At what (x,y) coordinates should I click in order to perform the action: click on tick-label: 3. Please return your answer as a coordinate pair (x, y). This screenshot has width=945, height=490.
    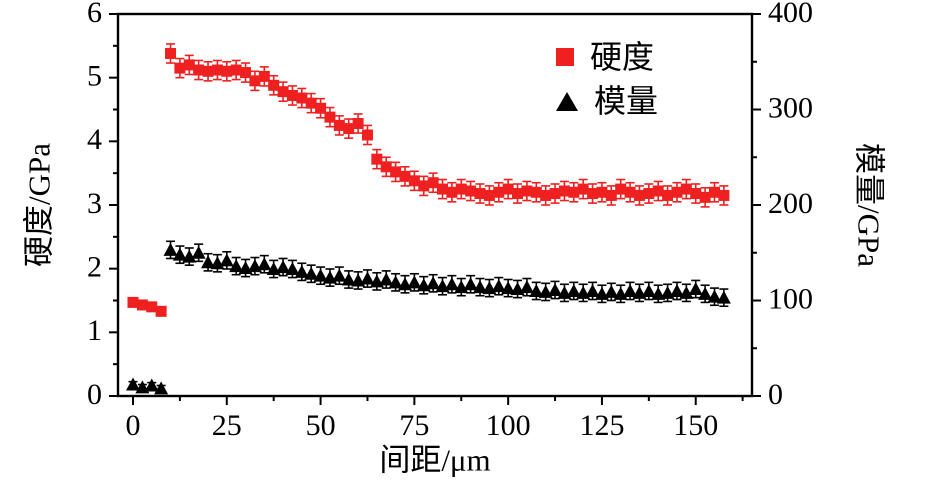
    Looking at the image, I should click on (94, 203).